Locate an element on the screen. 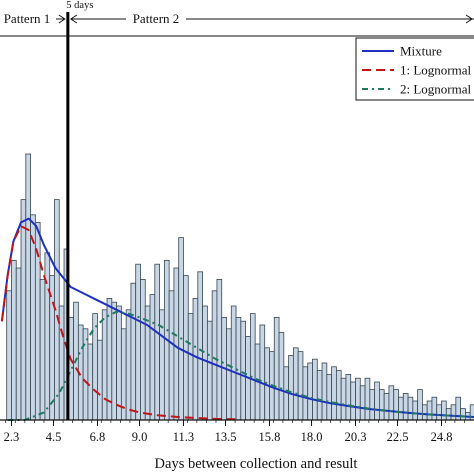 The height and width of the screenshot is (474, 474). axes: 2.3 4.5 6.8 9.0 11.3 13.5 15.8 18.0 20.3 22.5 24.8 is located at coordinates (237, 431).